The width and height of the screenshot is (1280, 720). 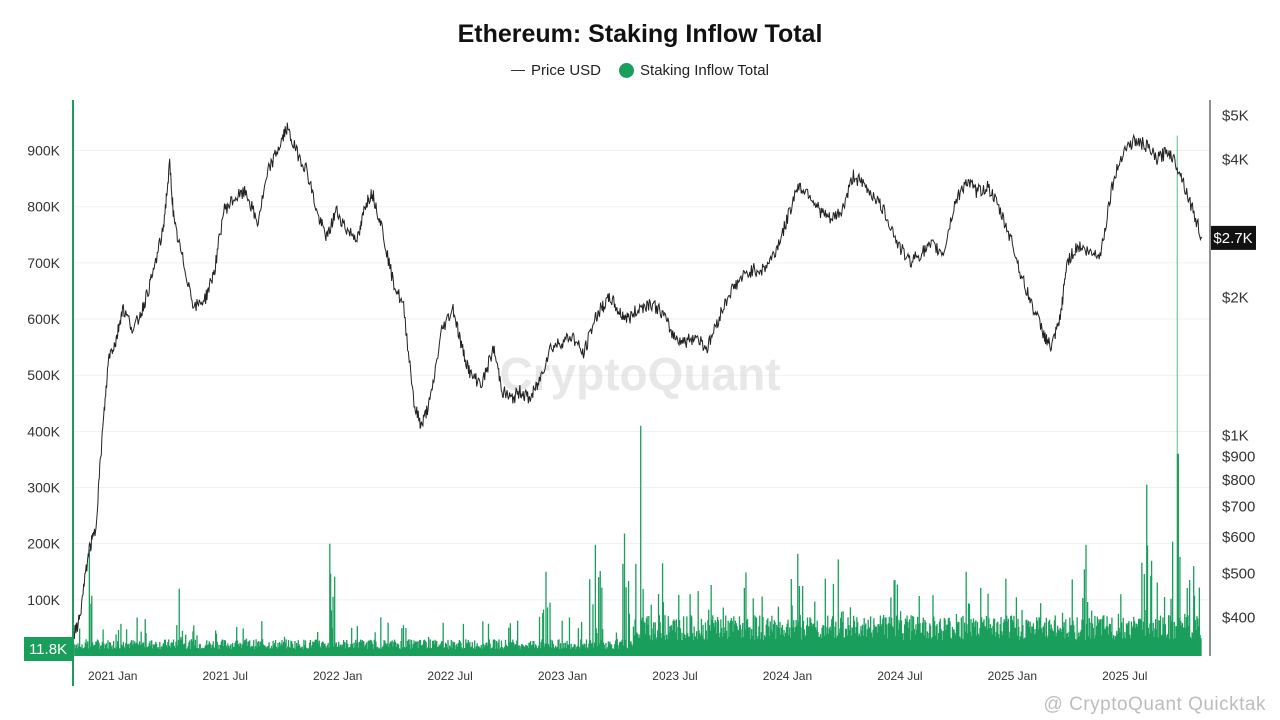 I want to click on y-right-tick-label: $4K, so click(x=1235, y=160).